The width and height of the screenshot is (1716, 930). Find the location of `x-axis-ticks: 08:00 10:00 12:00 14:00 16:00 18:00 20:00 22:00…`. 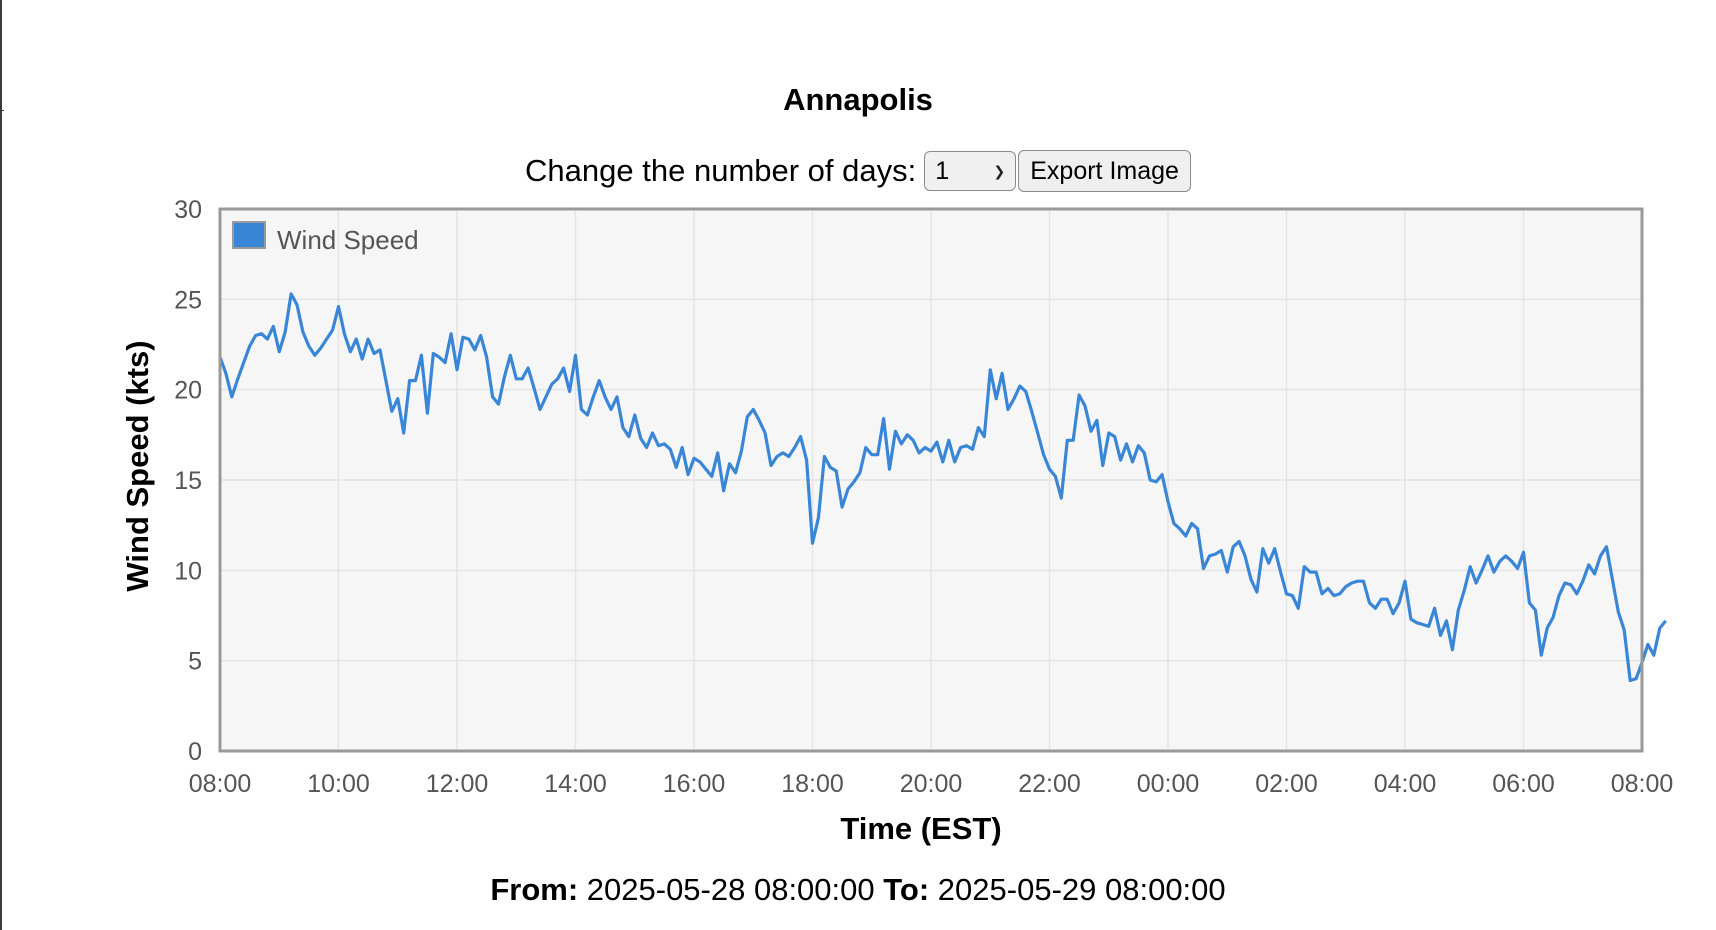

x-axis-ticks: 08:00 10:00 12:00 14:00 16:00 18:00 20:00 22:00… is located at coordinates (931, 784).